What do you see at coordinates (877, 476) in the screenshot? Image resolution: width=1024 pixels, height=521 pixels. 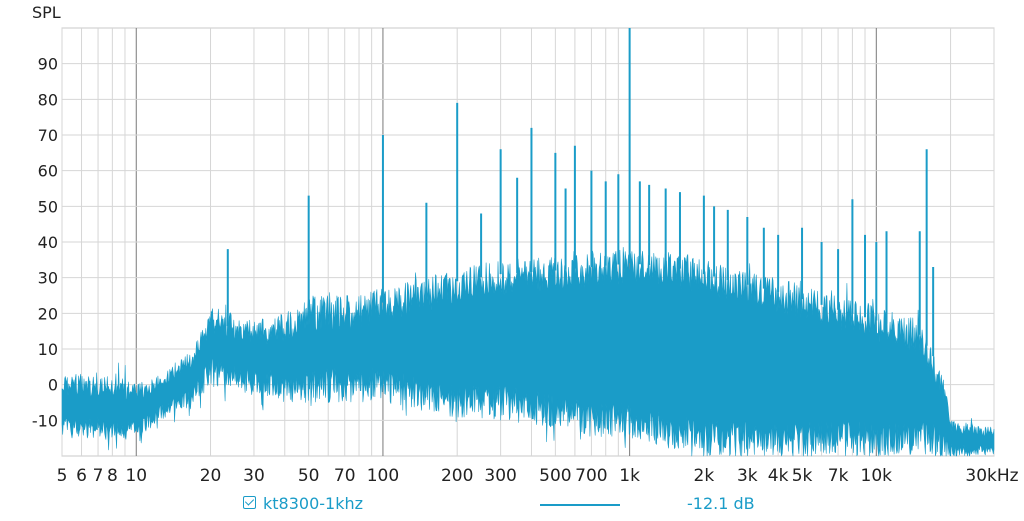 I see `x-tick-label: 10k` at bounding box center [877, 476].